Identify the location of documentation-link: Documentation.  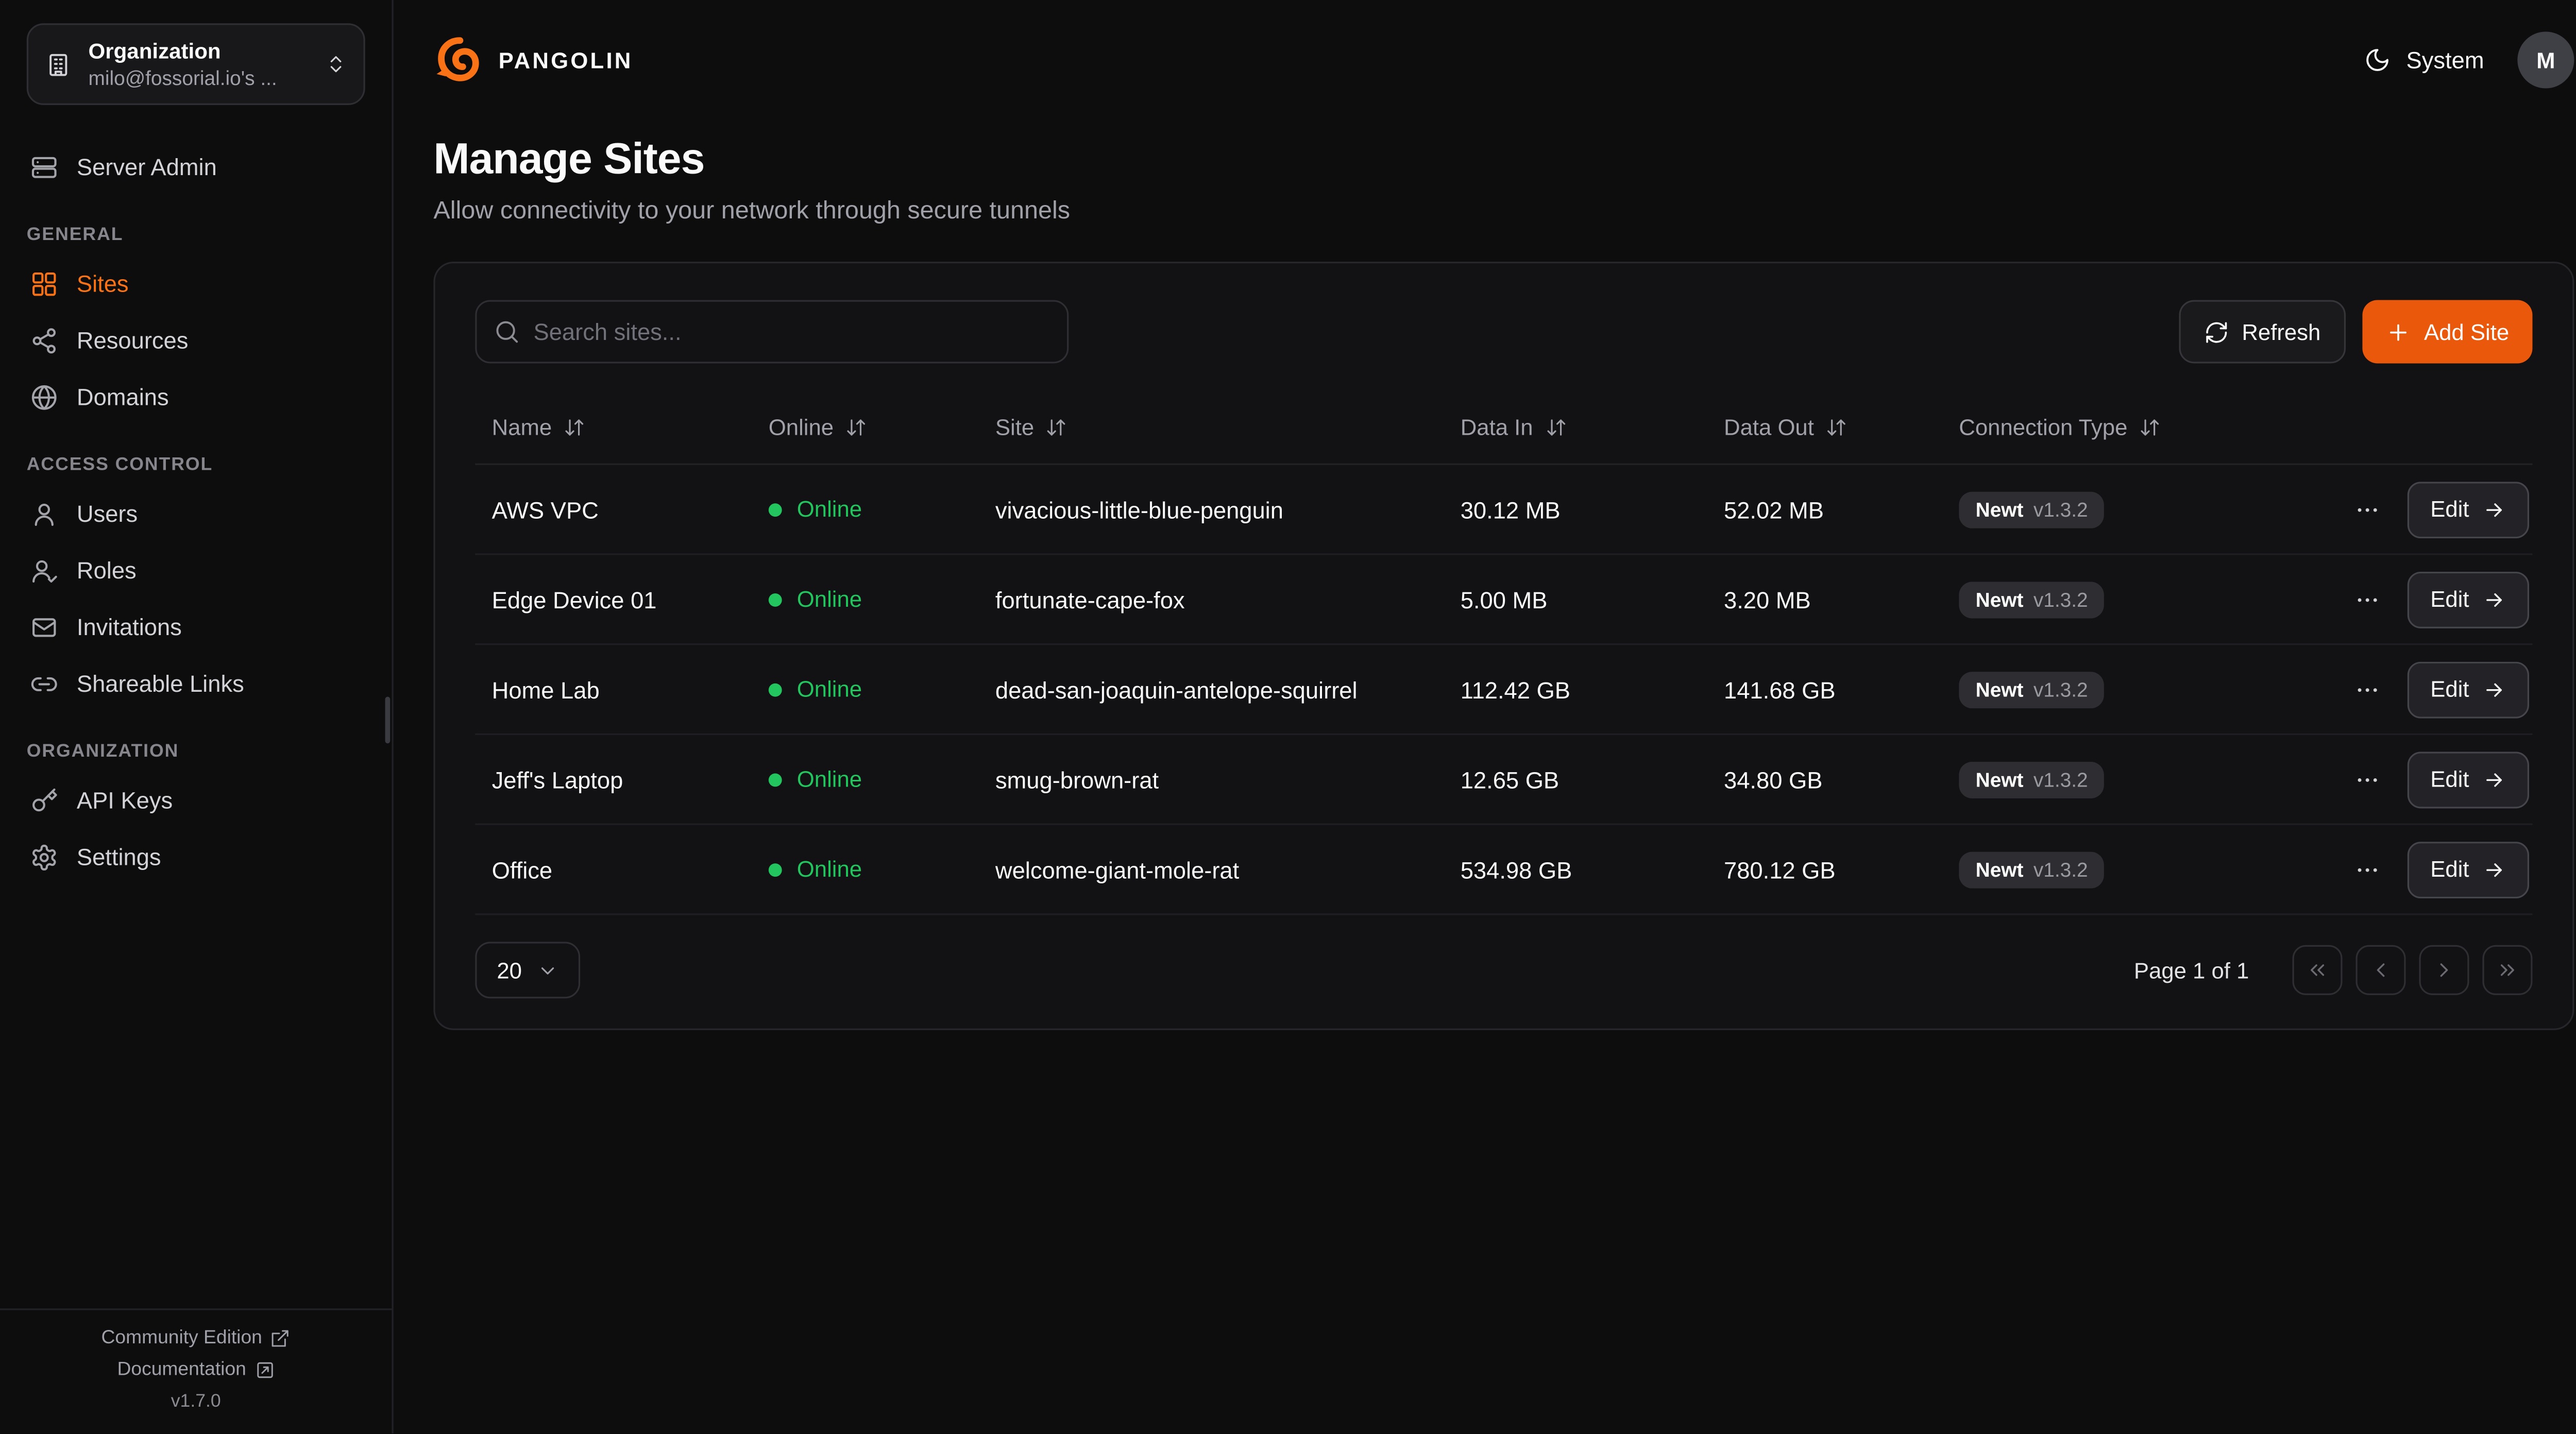
(196, 1370).